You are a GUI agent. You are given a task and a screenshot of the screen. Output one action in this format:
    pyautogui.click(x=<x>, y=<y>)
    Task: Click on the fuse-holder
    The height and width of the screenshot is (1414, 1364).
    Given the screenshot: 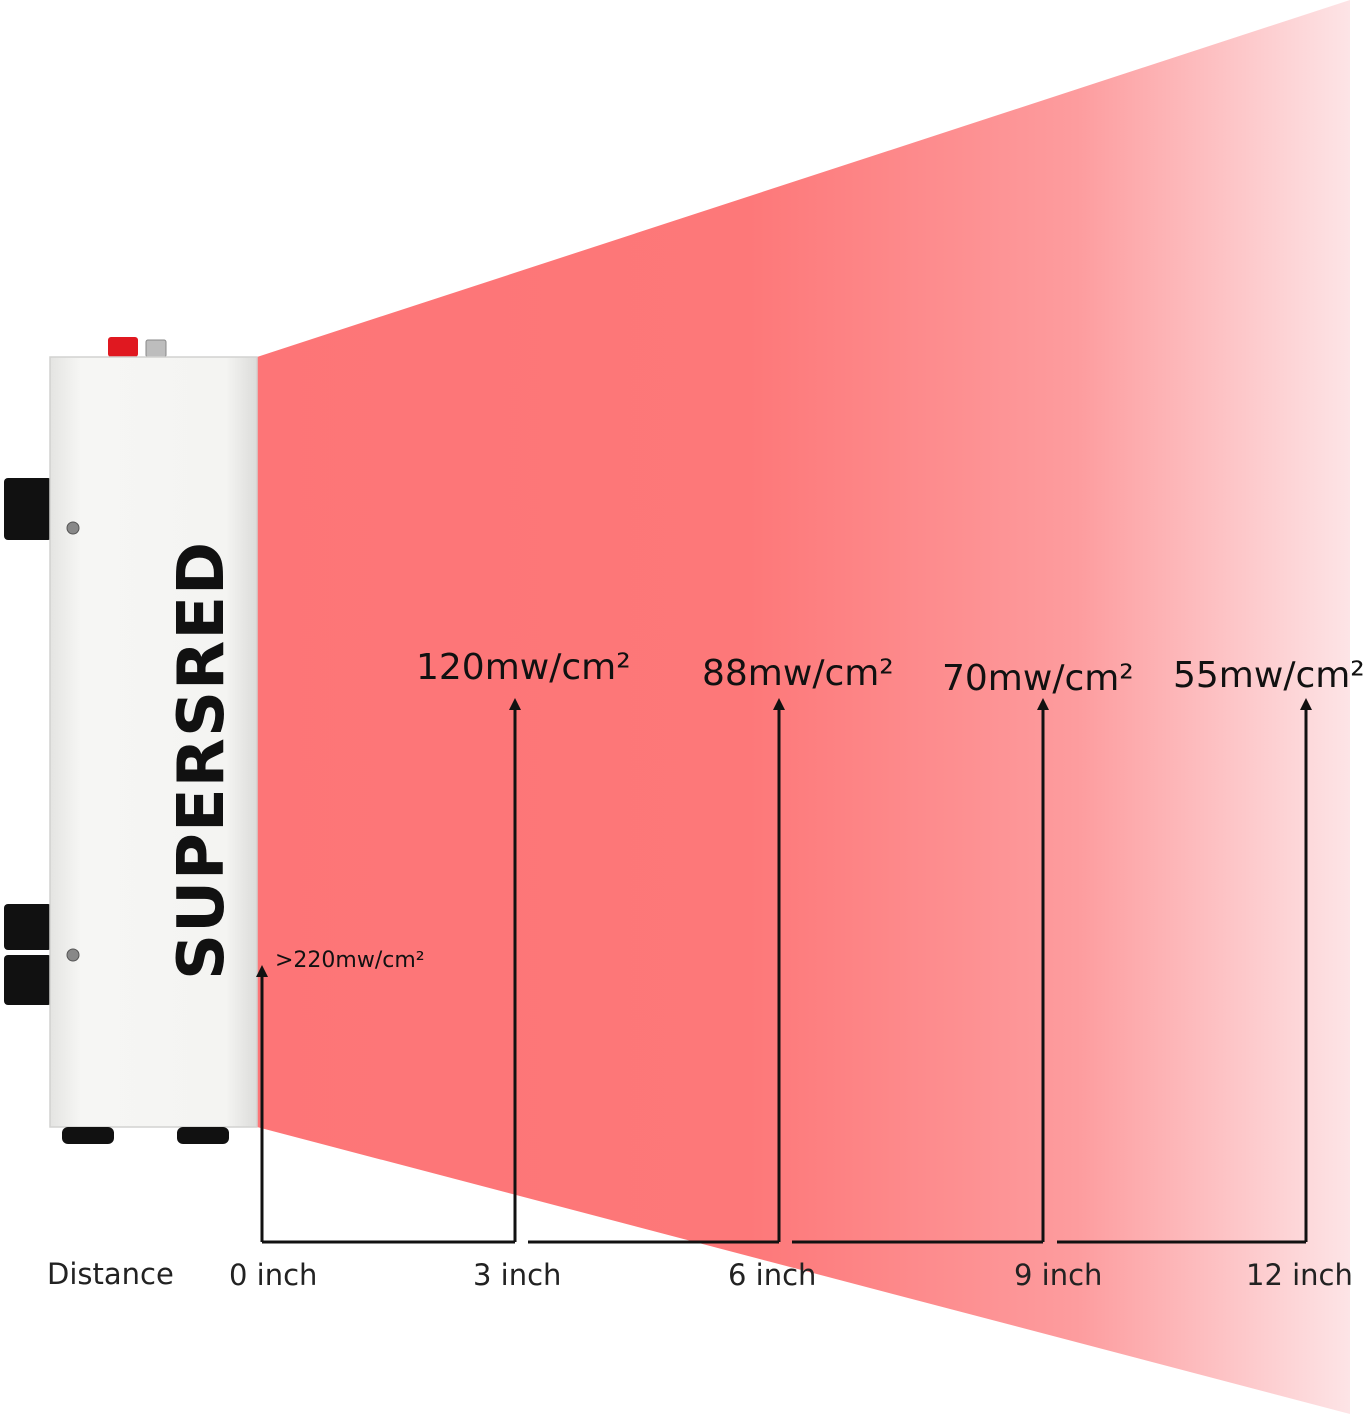 What is the action you would take?
    pyautogui.click(x=156, y=348)
    